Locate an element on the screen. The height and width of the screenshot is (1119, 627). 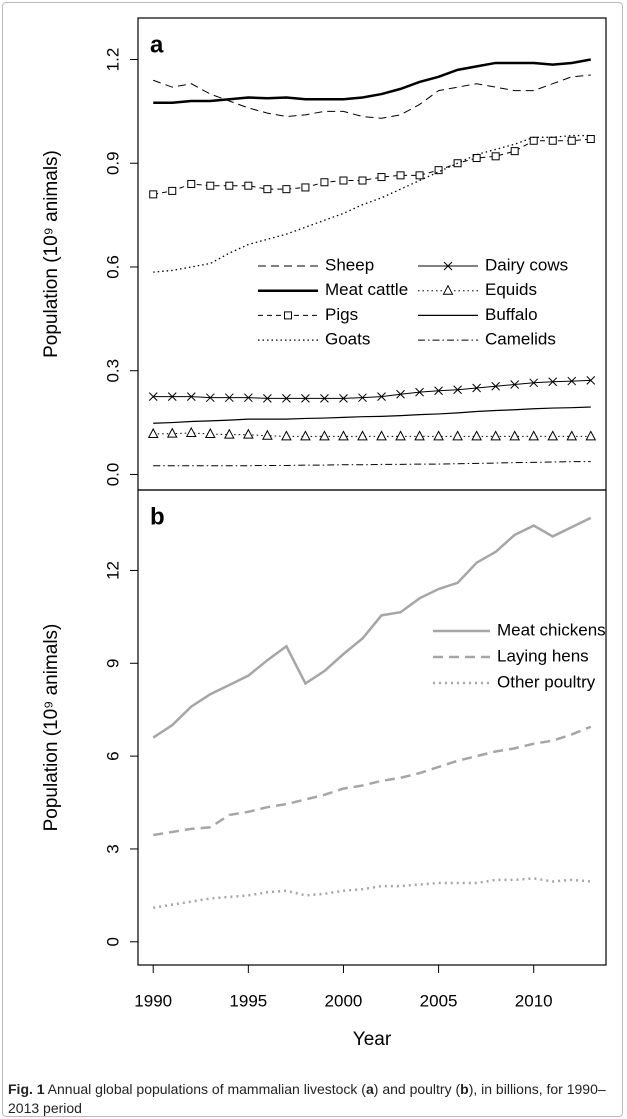
panel-label: a is located at coordinates (157, 44).